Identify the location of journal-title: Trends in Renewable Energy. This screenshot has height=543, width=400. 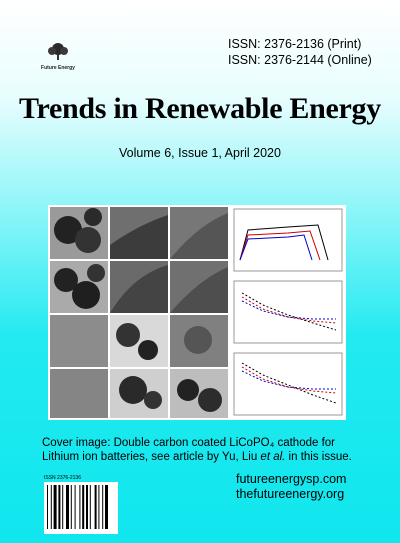
(200, 108).